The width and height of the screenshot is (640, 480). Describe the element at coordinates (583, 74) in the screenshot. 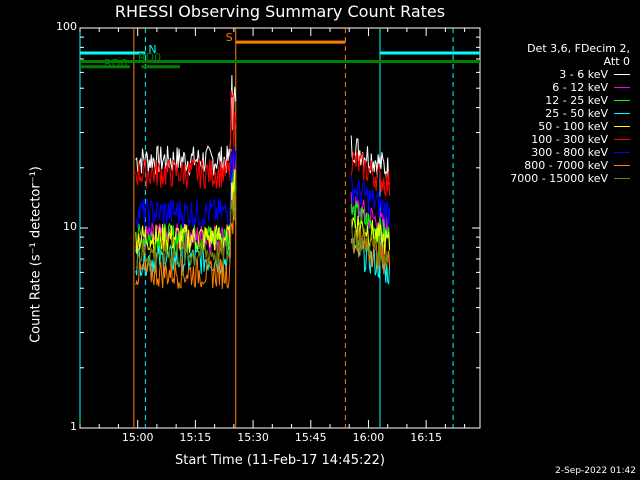

I see `legend-entry-label: 3 - 6 keV` at that location.